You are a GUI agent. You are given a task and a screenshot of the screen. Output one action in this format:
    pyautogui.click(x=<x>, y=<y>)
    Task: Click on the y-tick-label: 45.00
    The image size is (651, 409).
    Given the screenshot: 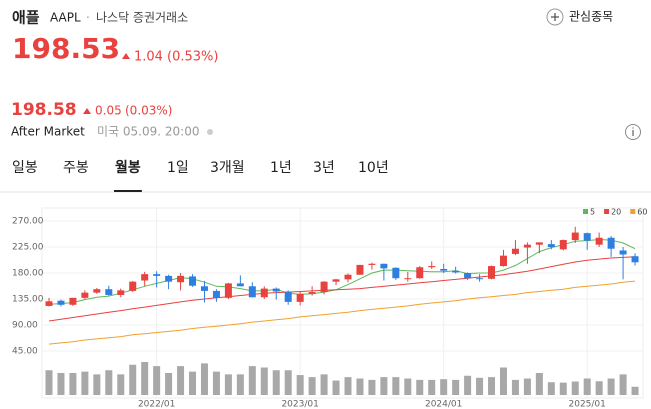 What is the action you would take?
    pyautogui.click(x=25, y=352)
    